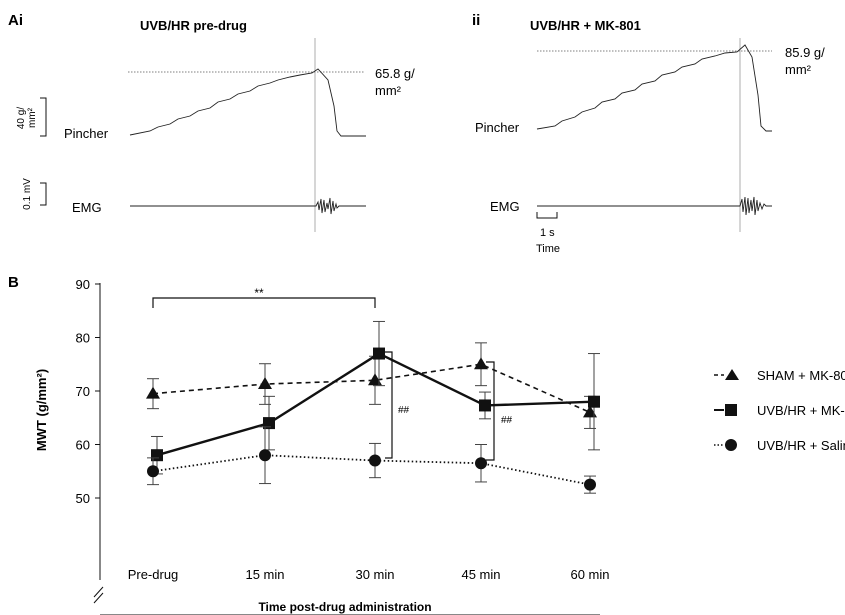 The height and width of the screenshot is (615, 845). I want to click on legend-item-uvb-saline: UVB/HR + Saline, so click(779, 445).